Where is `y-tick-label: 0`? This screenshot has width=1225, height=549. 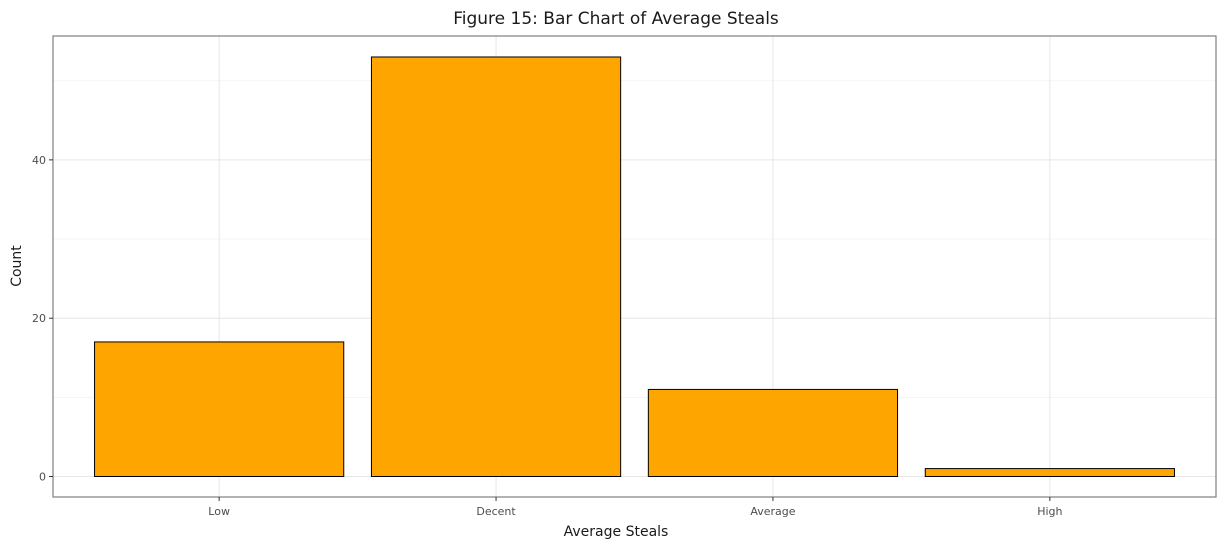
y-tick-label: 0 is located at coordinates (42, 477).